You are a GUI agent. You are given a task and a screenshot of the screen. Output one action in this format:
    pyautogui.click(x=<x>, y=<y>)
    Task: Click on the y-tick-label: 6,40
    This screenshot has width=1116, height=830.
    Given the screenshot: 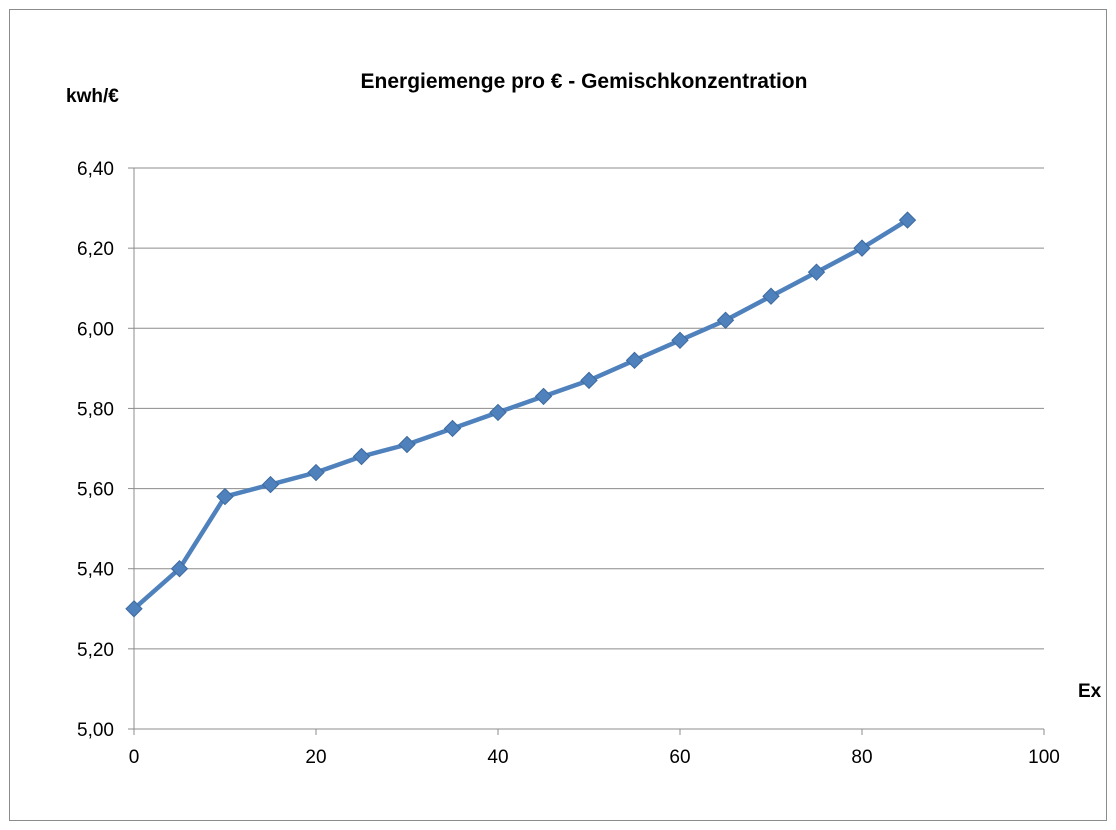 What is the action you would take?
    pyautogui.click(x=95, y=169)
    